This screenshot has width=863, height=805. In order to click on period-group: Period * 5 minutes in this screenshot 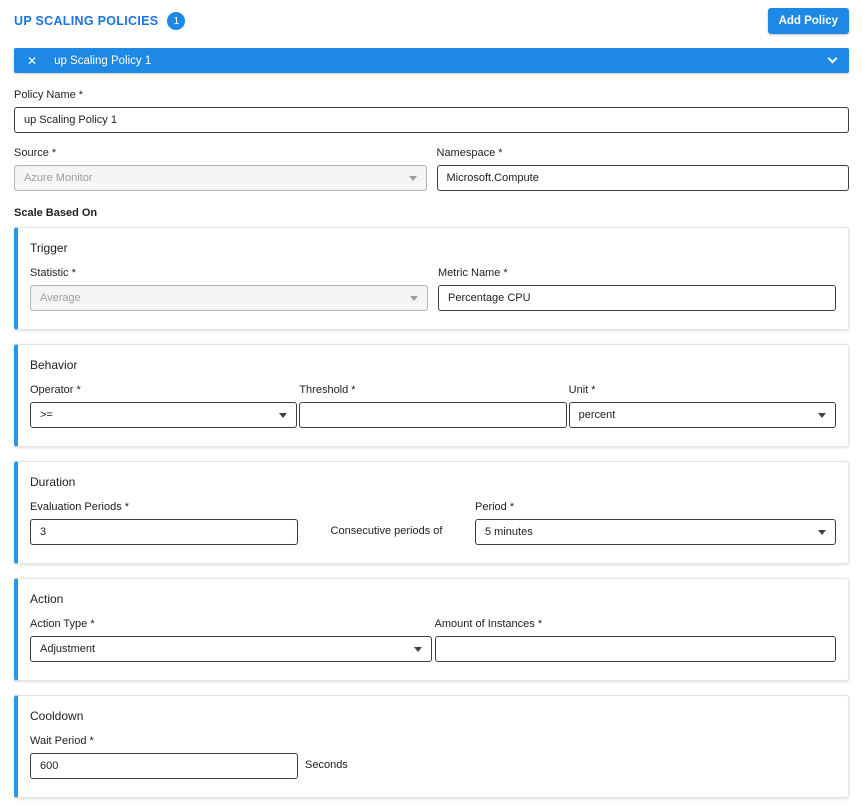, I will do `click(655, 523)`.